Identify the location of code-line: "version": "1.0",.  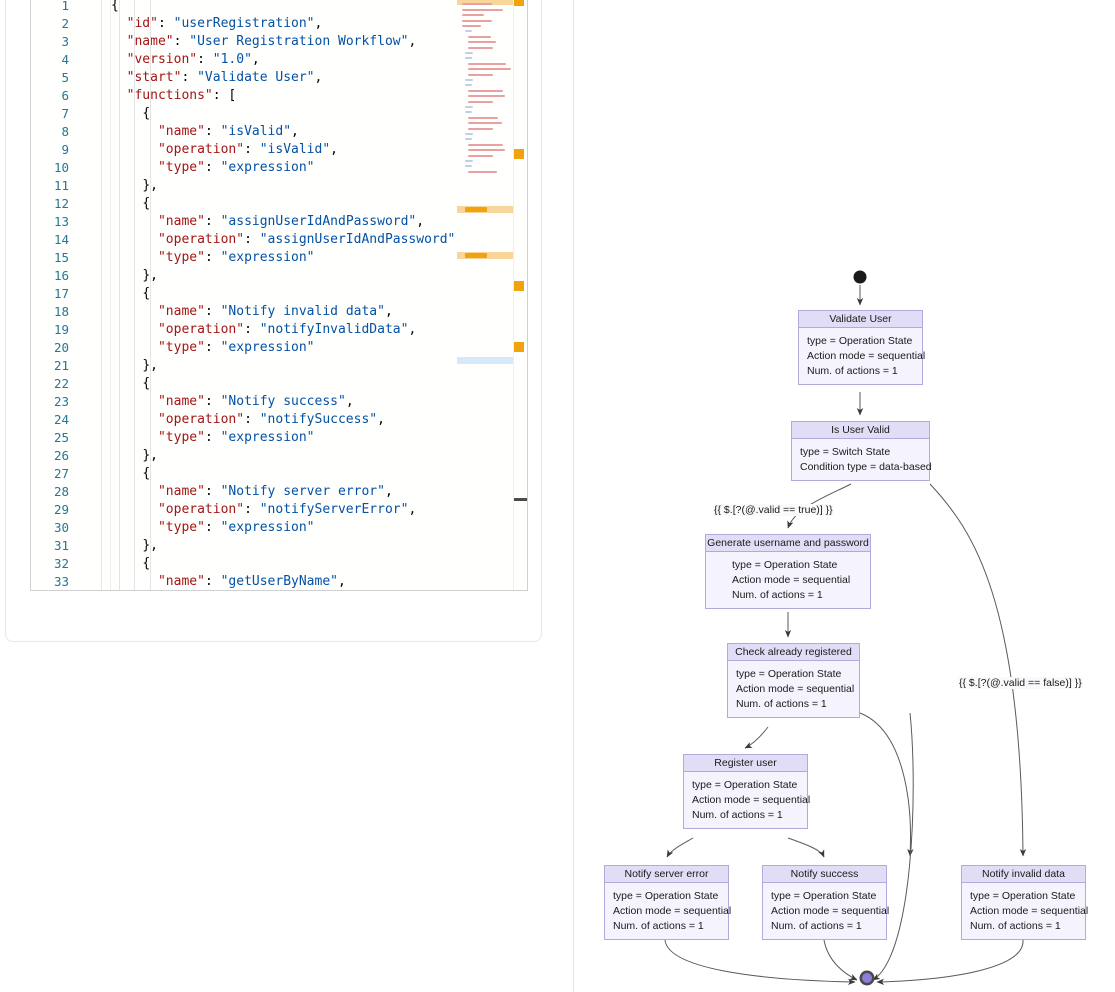
(185, 60).